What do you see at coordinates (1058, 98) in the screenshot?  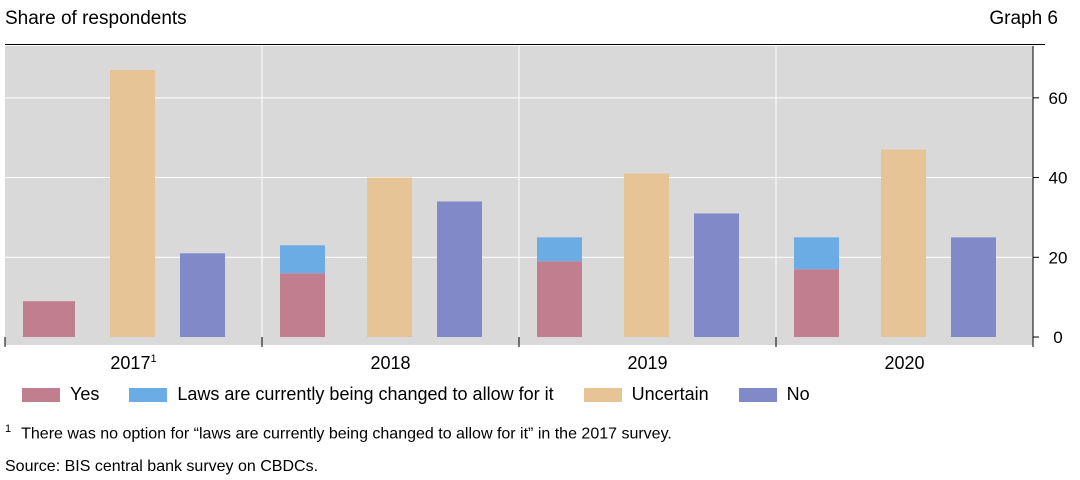 I see `y-tick-label: 60` at bounding box center [1058, 98].